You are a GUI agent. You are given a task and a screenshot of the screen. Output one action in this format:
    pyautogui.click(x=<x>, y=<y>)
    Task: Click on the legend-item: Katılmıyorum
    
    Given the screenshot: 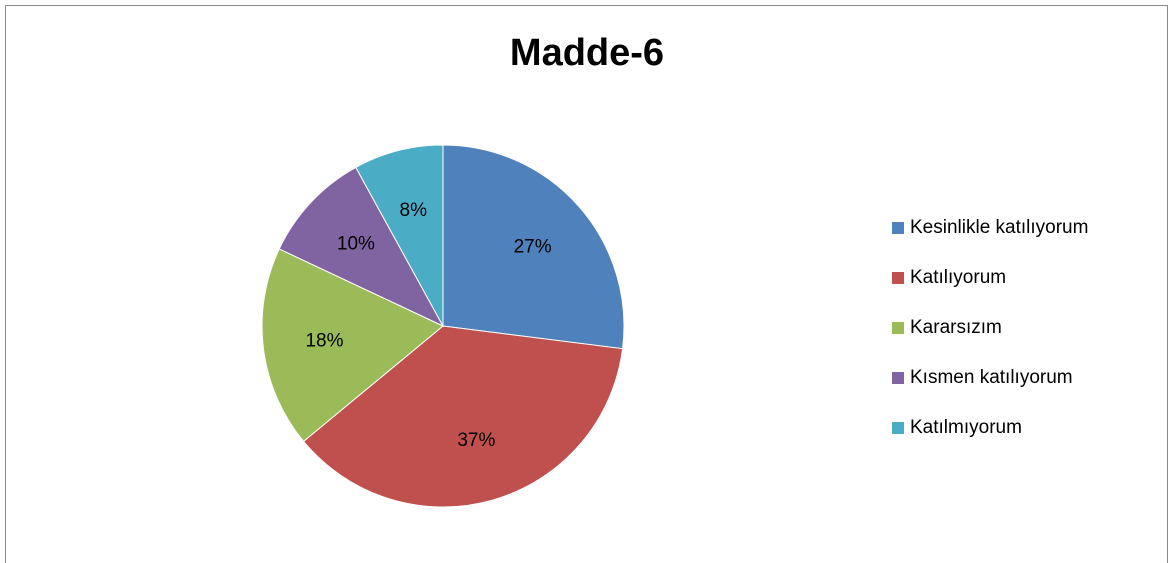 What is the action you would take?
    pyautogui.click(x=990, y=428)
    